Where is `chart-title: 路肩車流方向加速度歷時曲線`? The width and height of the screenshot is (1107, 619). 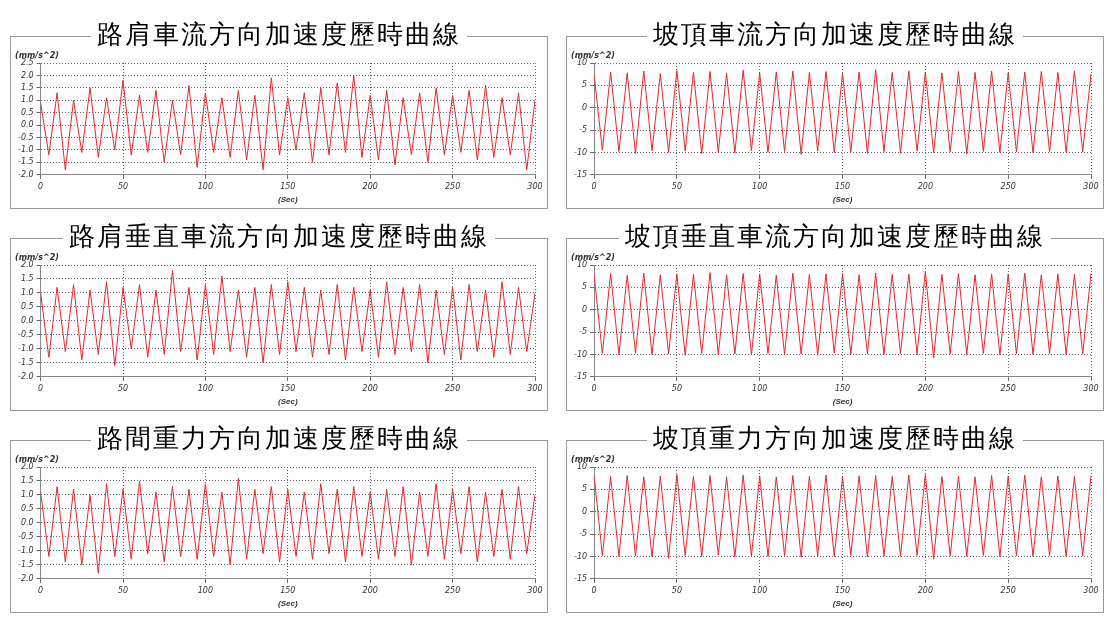
chart-title: 路肩車流方向加速度歷時曲線 is located at coordinates (279, 34).